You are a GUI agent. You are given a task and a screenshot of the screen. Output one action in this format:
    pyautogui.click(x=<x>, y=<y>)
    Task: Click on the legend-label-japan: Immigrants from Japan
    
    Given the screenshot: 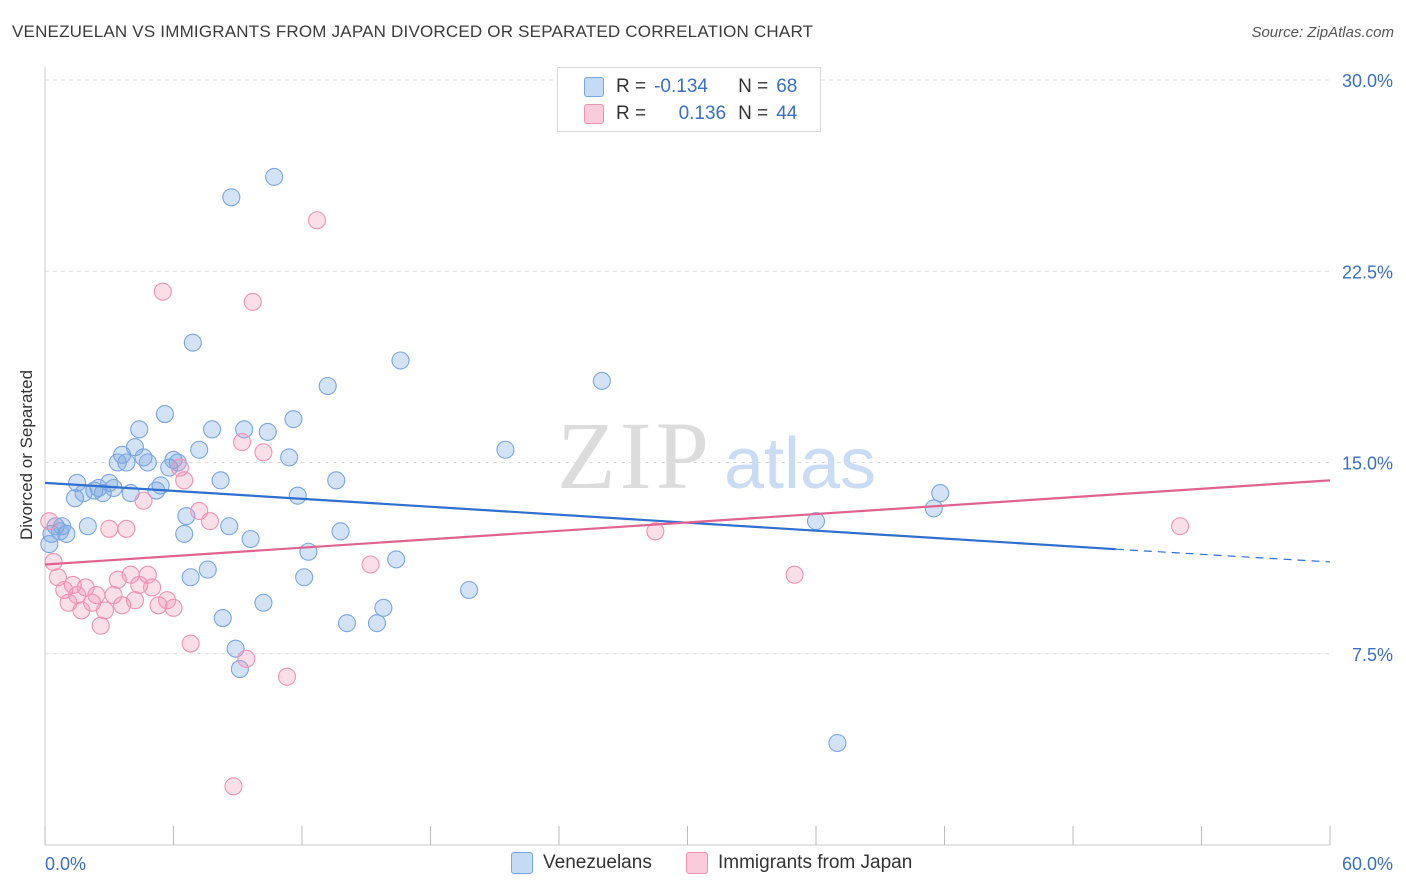 What is the action you would take?
    pyautogui.click(x=815, y=862)
    